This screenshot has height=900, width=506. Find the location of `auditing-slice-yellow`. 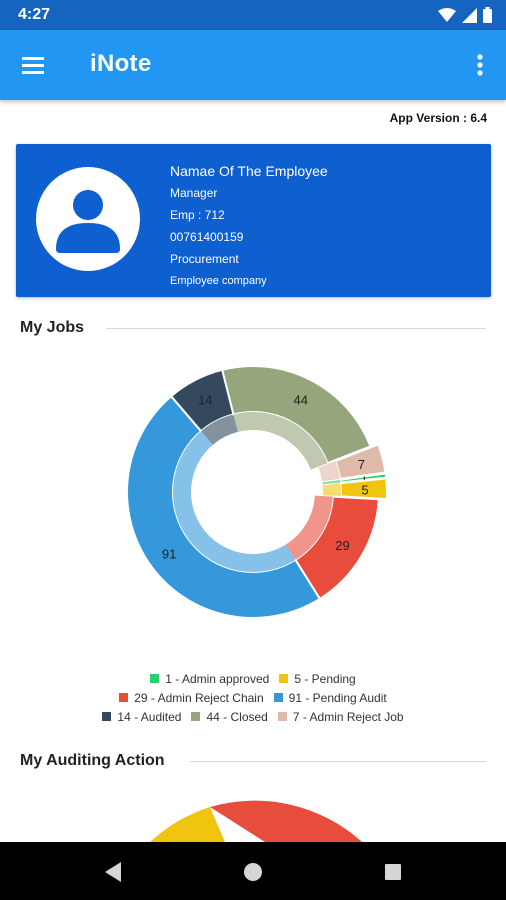

auditing-slice-yellow is located at coordinates (187, 824).